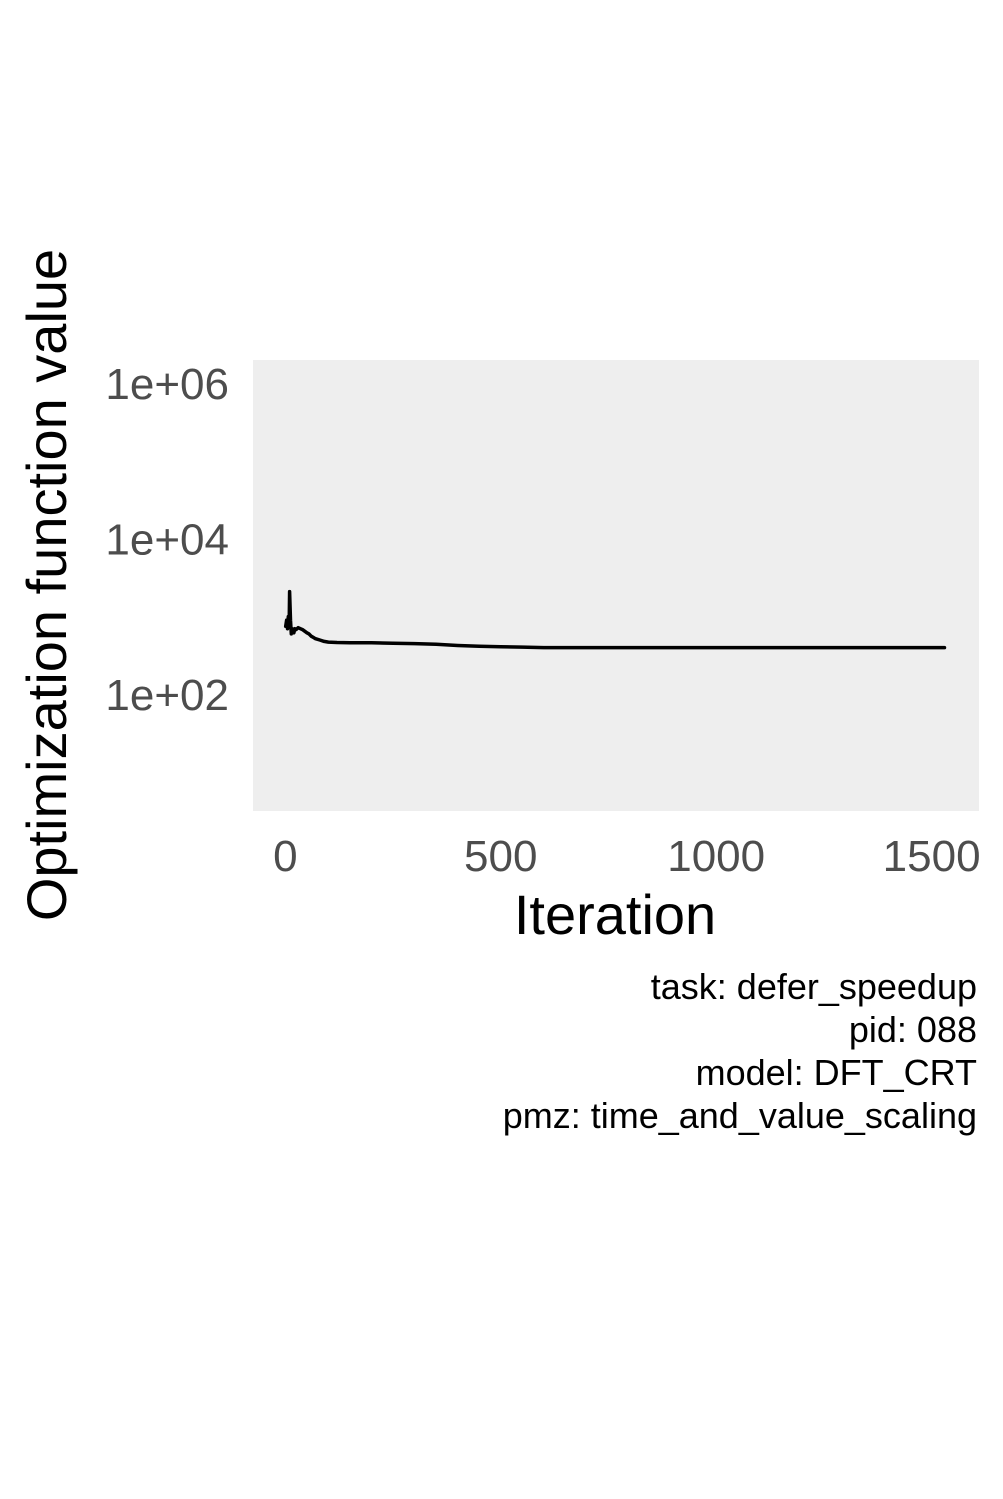 This screenshot has width=1003, height=1499. Describe the element at coordinates (626, 856) in the screenshot. I see `x-tick-labels: 0 500 1000 1500` at that location.